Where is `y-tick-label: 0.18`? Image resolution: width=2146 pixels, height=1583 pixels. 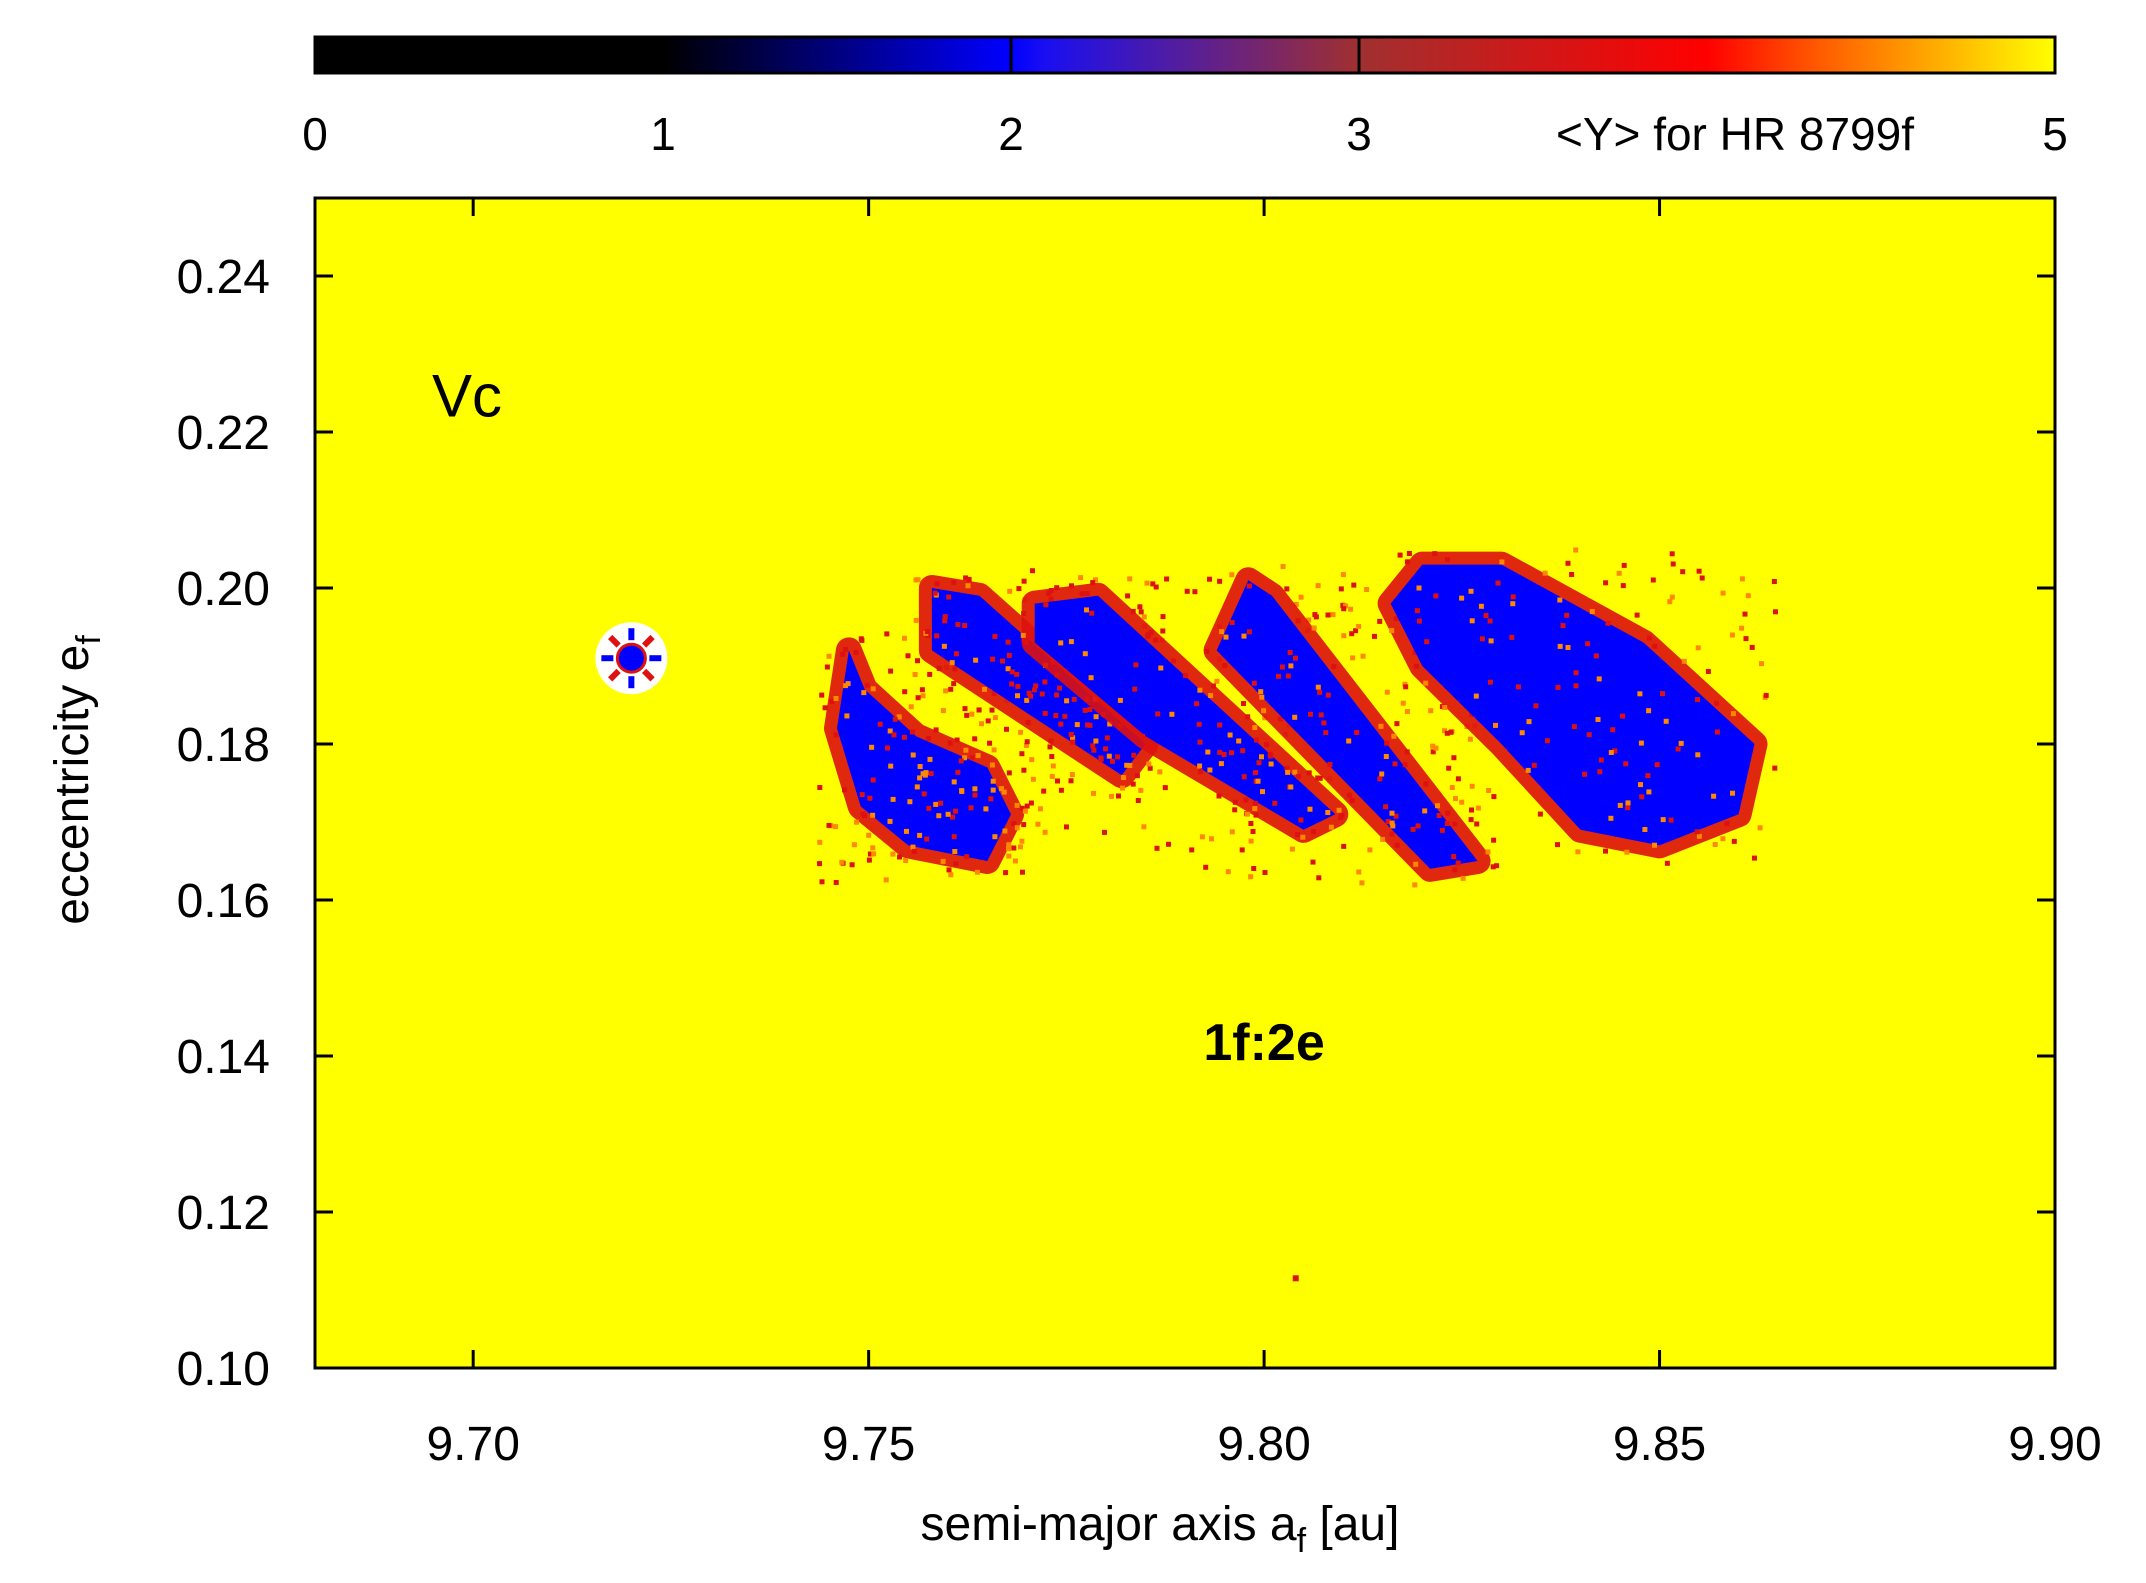
y-tick-label: 0.18 is located at coordinates (223, 745).